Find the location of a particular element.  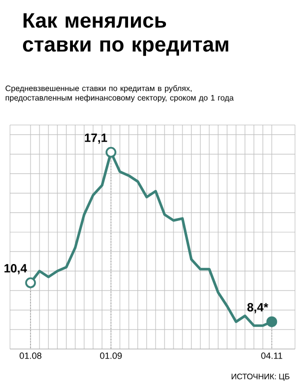

data-label: 17,1 is located at coordinates (96, 139).